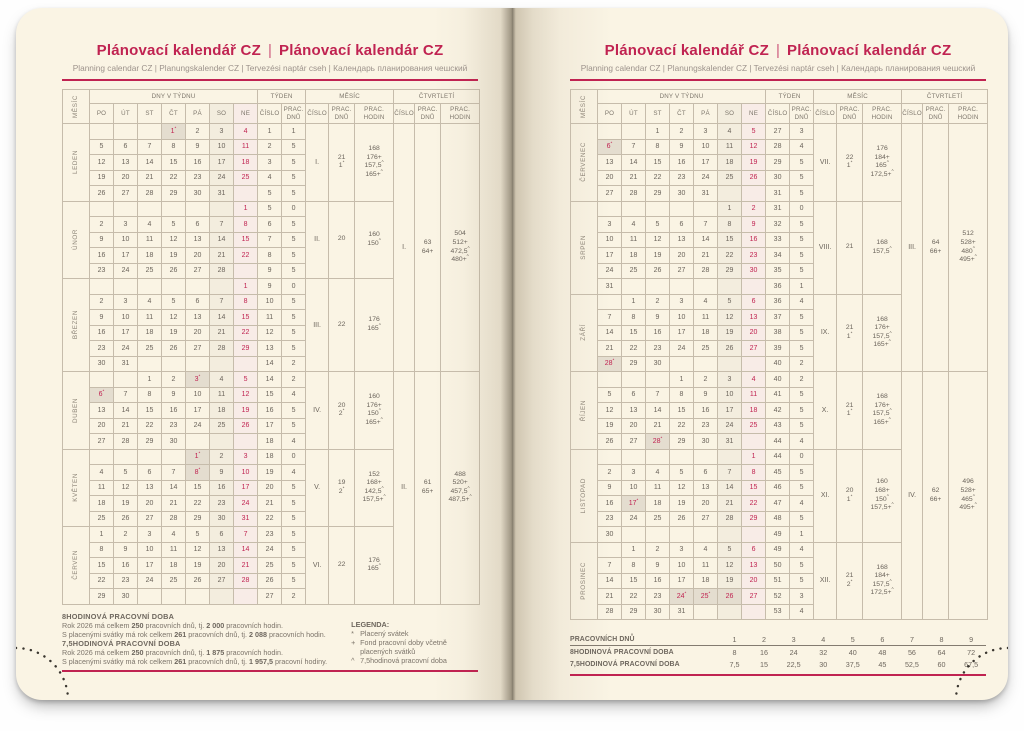  What do you see at coordinates (428, 247) in the screenshot?
I see `quarter-workdays-cell: 63 64+` at bounding box center [428, 247].